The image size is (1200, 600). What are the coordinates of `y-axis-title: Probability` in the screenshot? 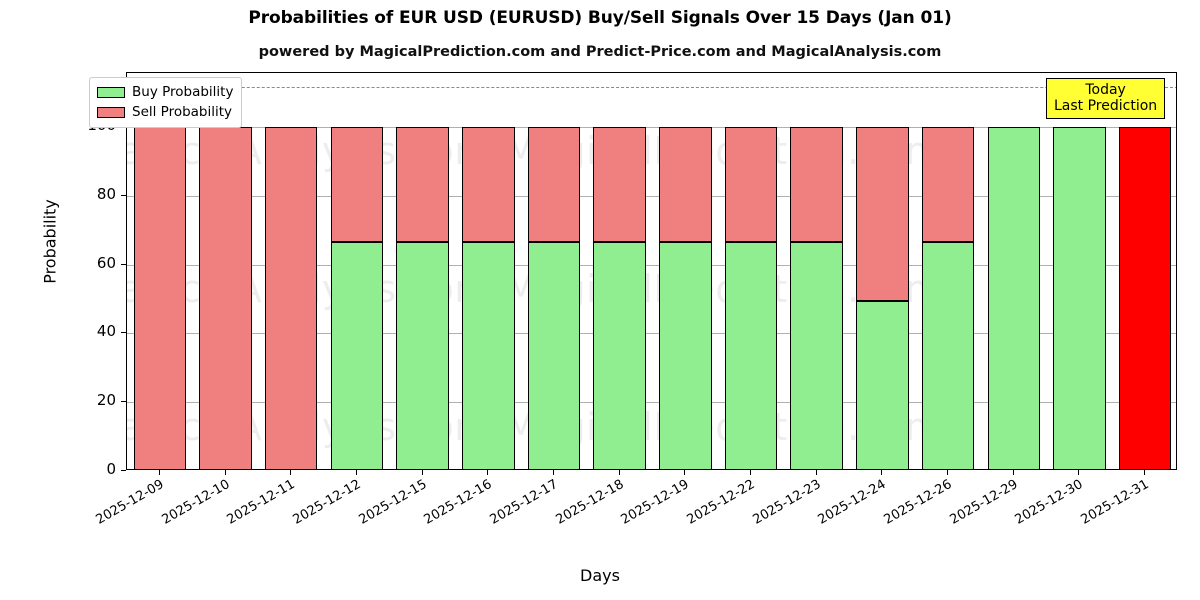 It's located at (50, 241).